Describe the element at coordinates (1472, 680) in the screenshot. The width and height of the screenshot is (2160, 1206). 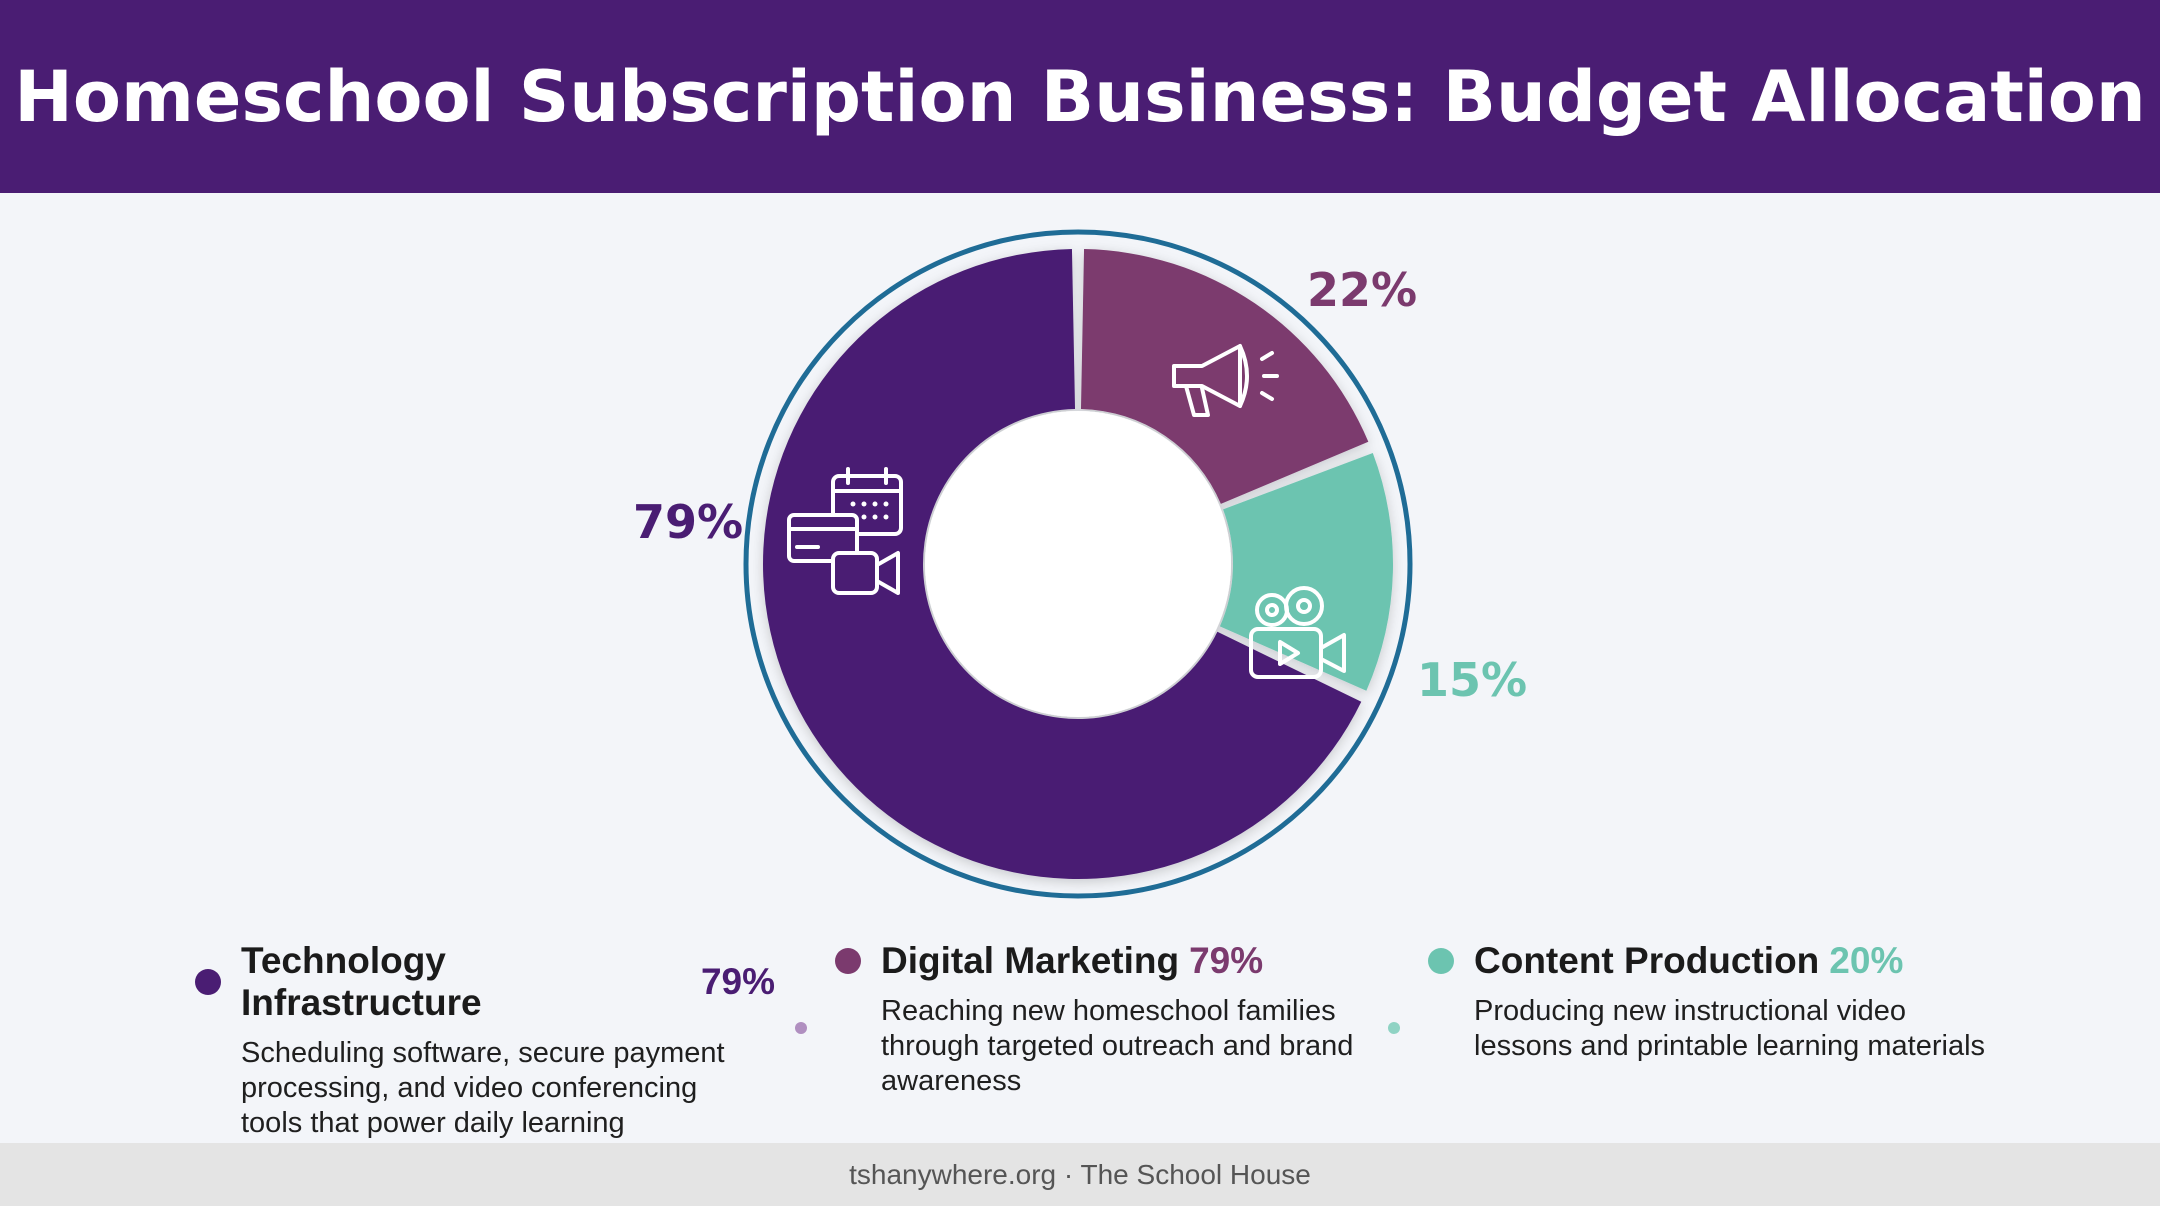
I see `slice-label-content: 15%` at that location.